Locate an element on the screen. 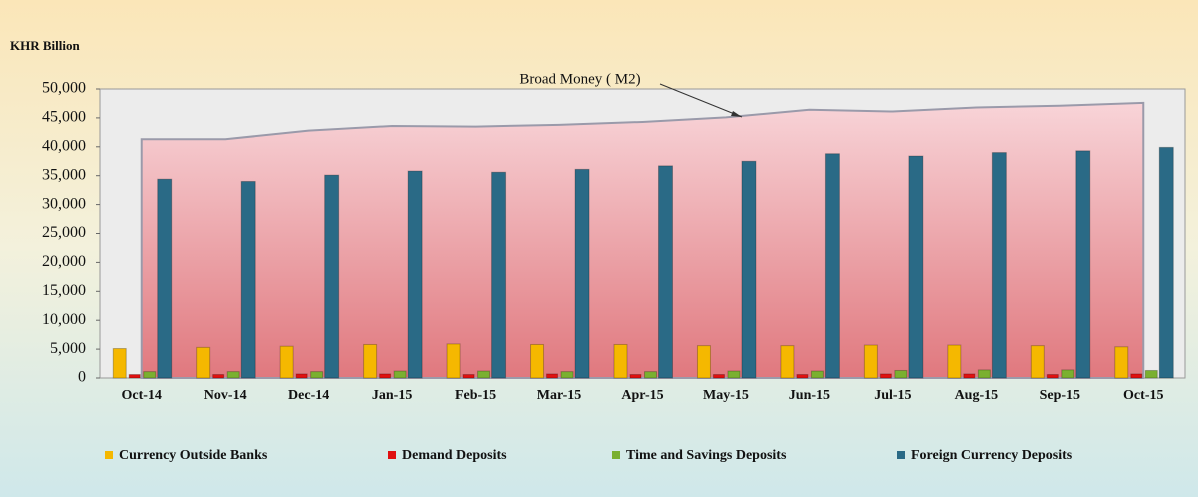  x-tick-label: Jul-15 is located at coordinates (892, 395).